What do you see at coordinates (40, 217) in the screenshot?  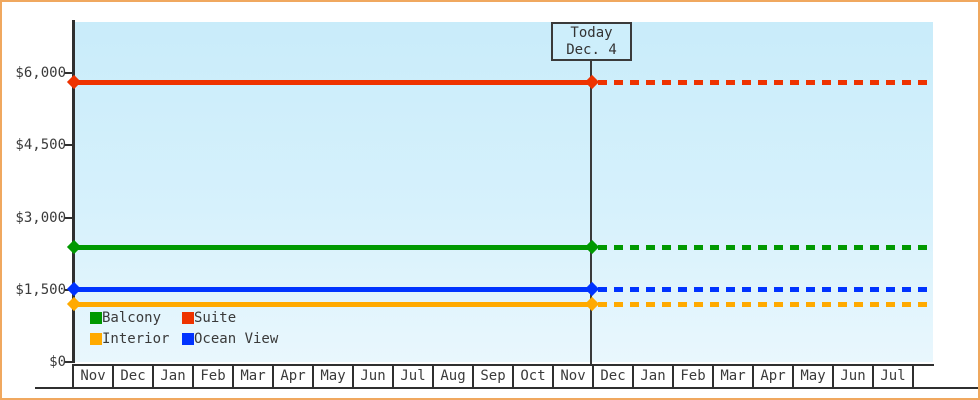 I see `y-tick-label: $3,000` at bounding box center [40, 217].